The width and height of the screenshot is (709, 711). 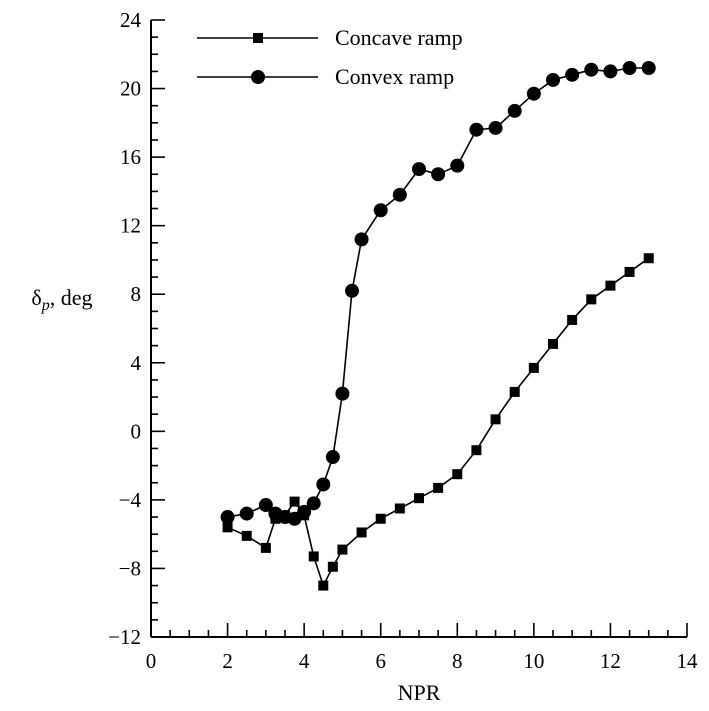 I want to click on y-tick-label: 24, so click(x=131, y=20).